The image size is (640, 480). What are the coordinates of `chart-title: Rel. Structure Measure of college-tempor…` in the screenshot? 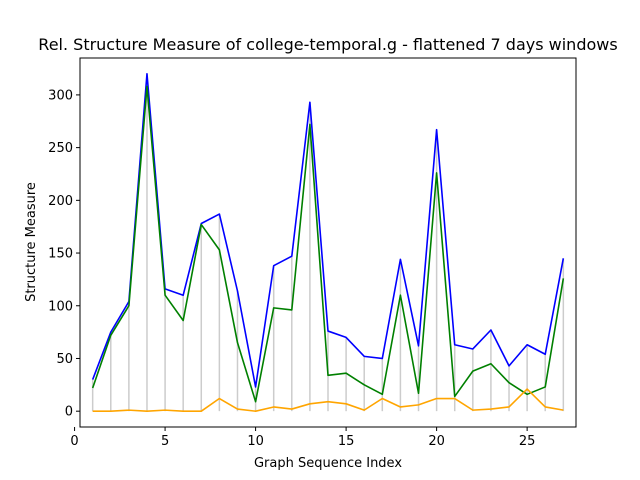 It's located at (327, 44).